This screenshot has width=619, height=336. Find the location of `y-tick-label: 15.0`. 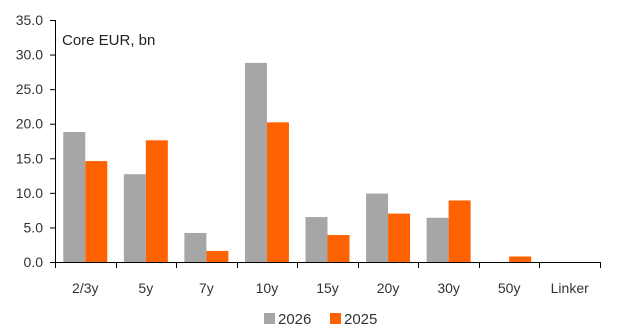

y-tick-label: 15.0 is located at coordinates (29, 158).